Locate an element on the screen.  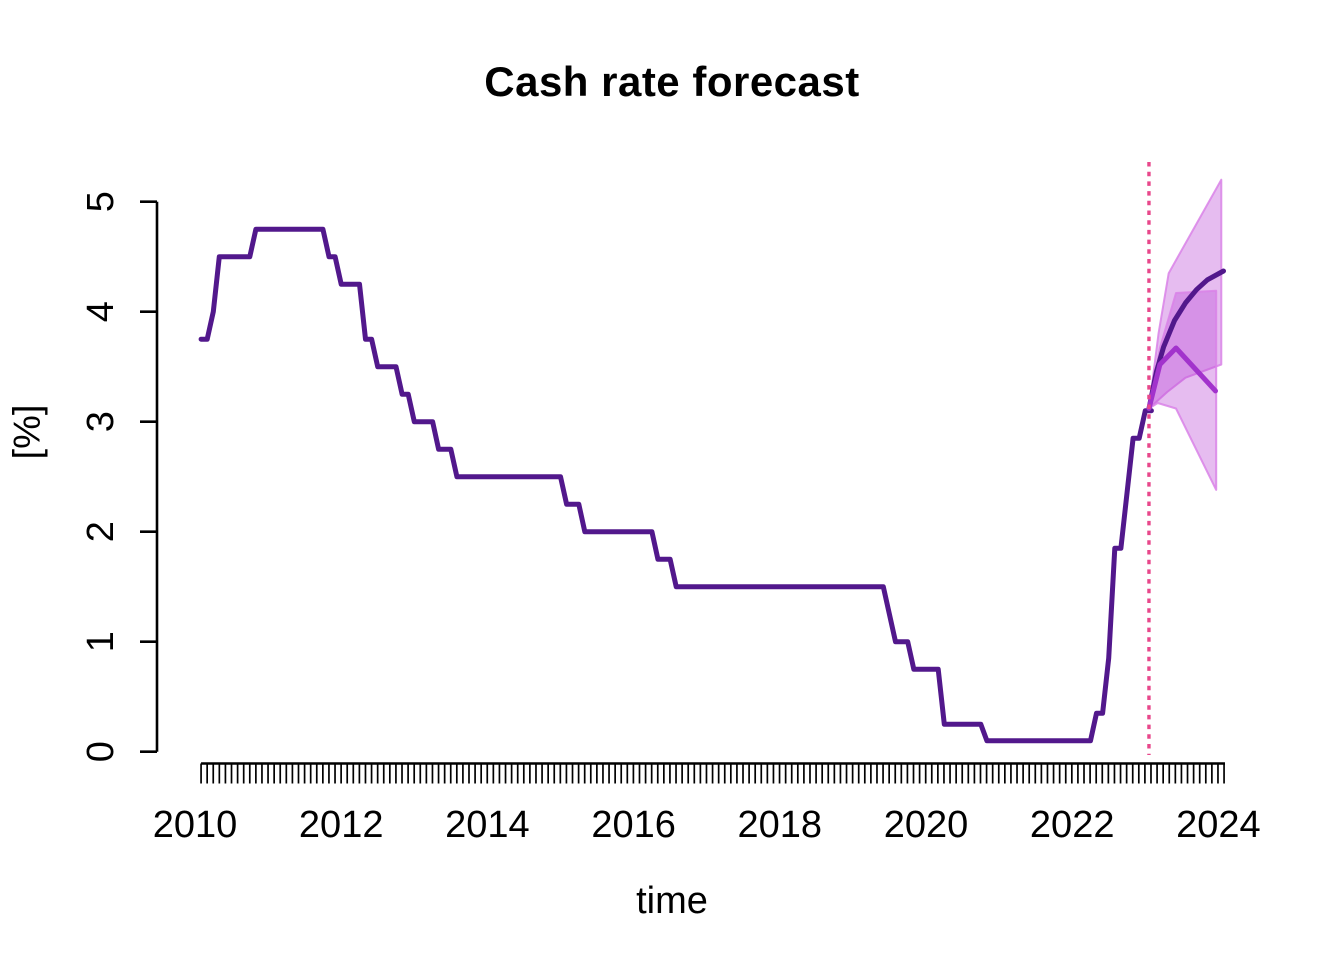
chart-title: Cash rate forecast is located at coordinates (672, 81).